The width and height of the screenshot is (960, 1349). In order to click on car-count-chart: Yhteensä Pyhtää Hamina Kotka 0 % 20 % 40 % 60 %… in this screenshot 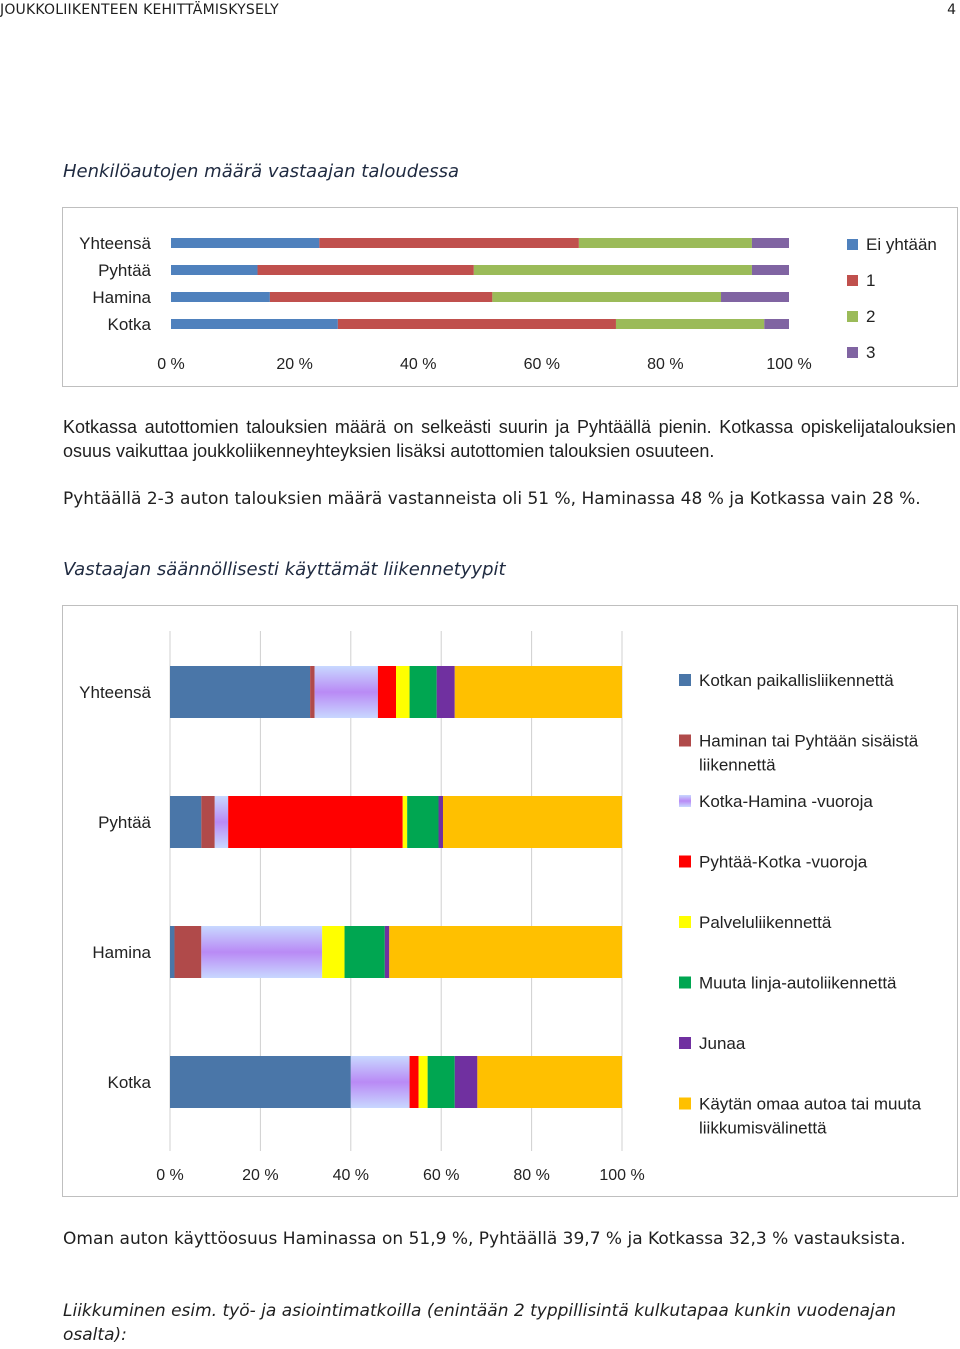, I will do `click(508, 303)`.